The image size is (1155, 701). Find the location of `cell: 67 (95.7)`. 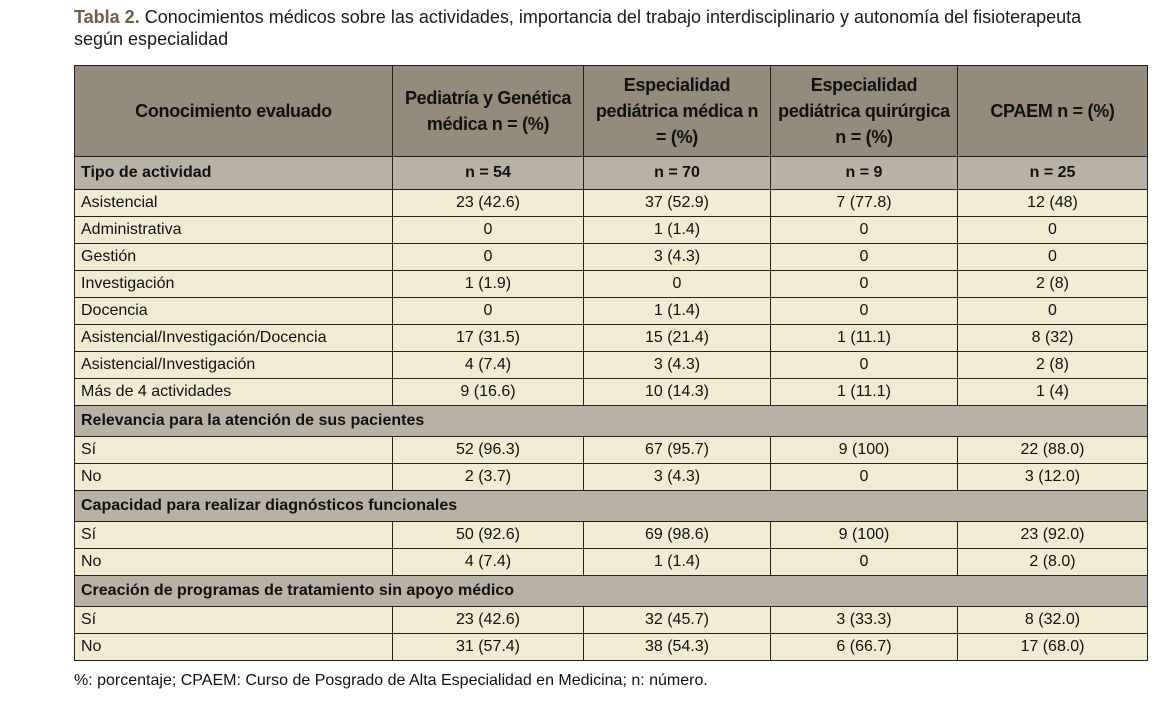

cell: 67 (95.7) is located at coordinates (677, 450).